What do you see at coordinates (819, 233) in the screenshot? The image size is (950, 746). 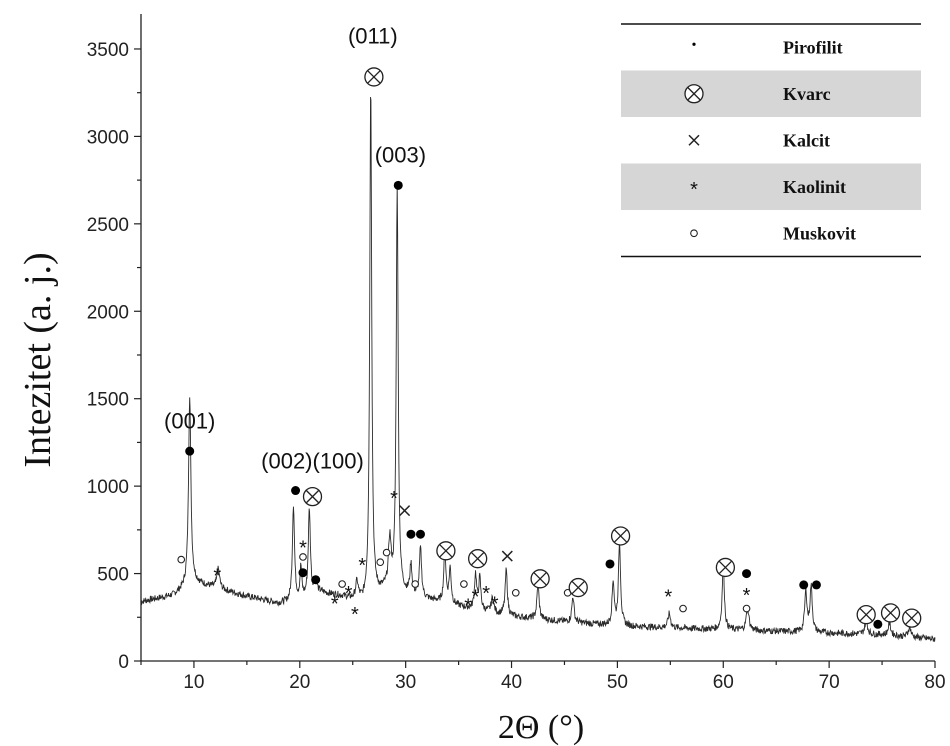 I see `legend-label: Muskovit` at bounding box center [819, 233].